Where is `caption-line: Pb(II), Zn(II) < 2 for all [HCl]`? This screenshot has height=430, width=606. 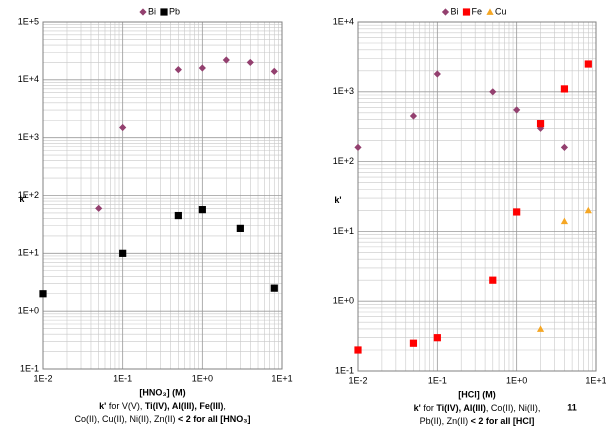 caption-line: Pb(II), Zn(II) < 2 for all [HCl] is located at coordinates (477, 421).